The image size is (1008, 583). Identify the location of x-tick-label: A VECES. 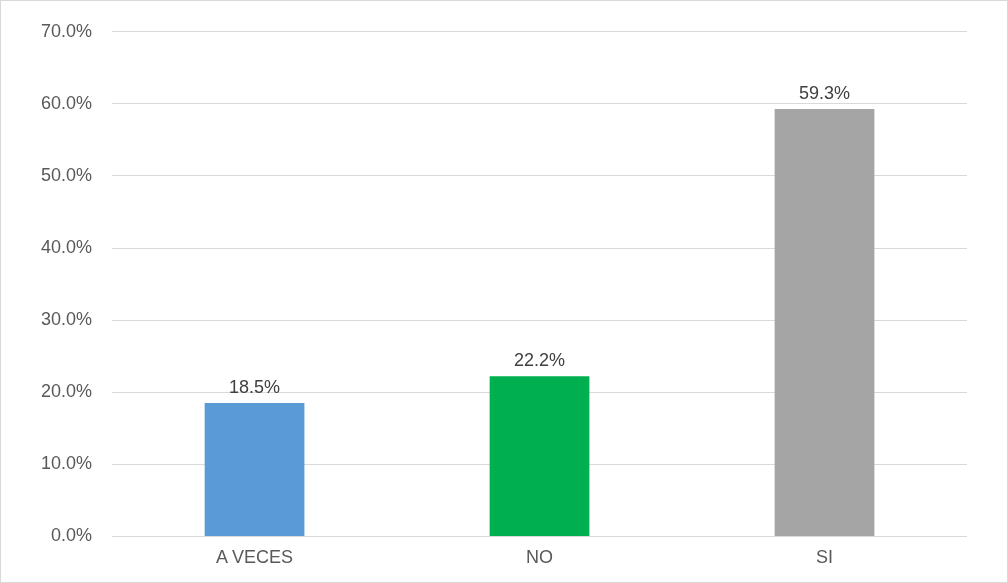
(255, 557).